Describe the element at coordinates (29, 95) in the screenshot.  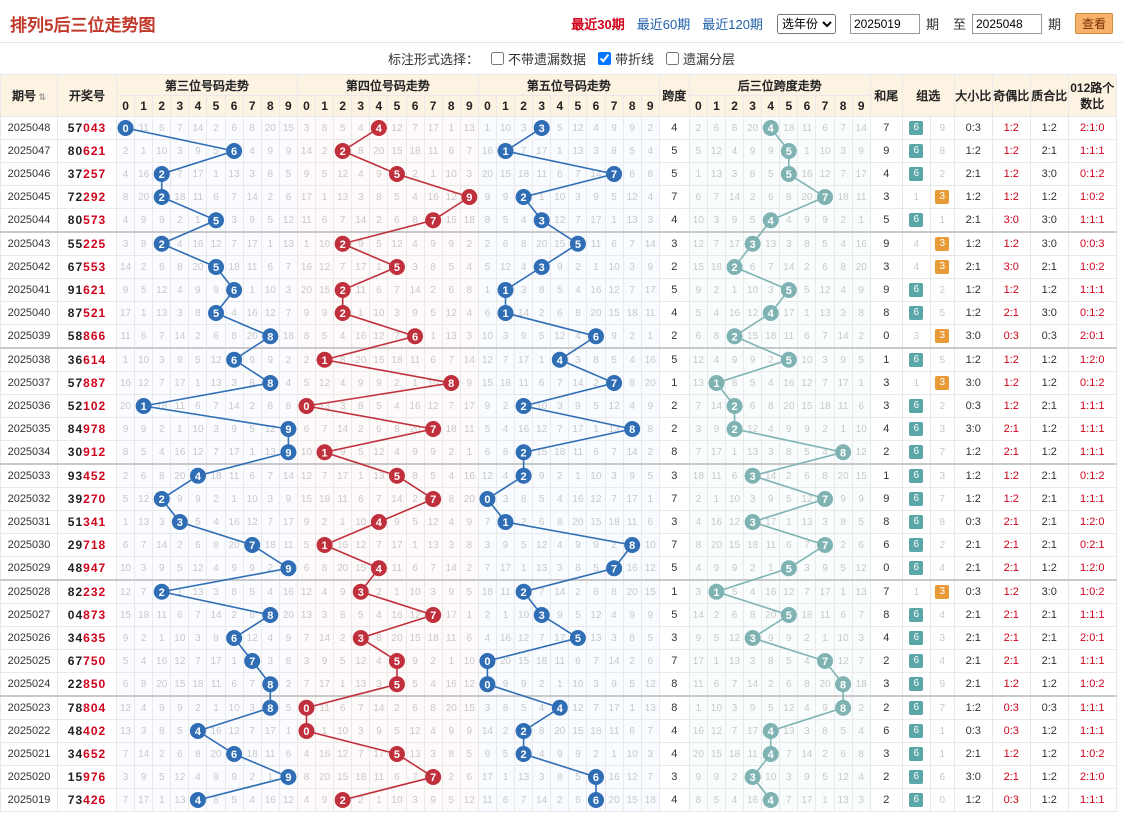
I see `period-header: 期号 ⇅` at that location.